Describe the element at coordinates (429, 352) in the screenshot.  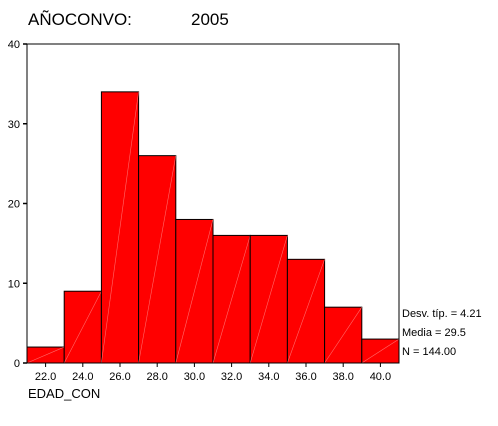
I see `stats-label: N = 144.00` at that location.